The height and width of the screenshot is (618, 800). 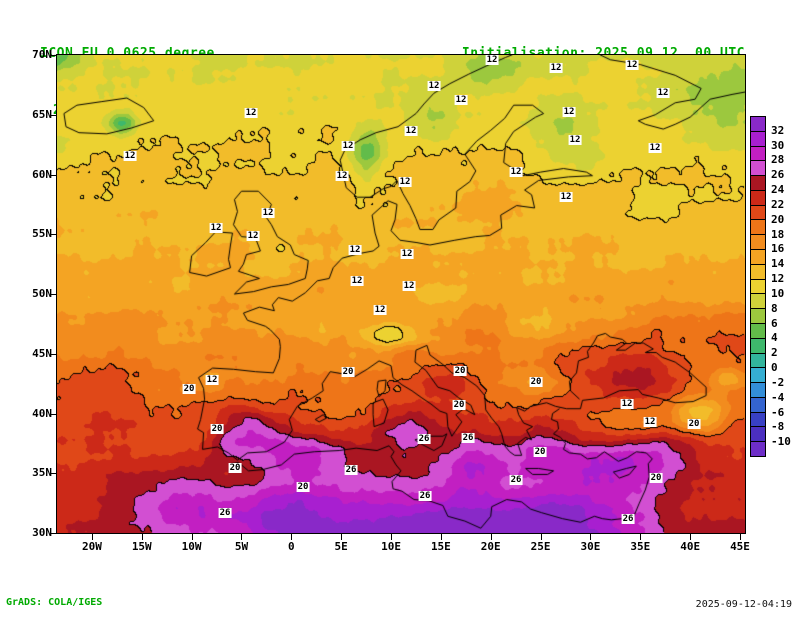 What do you see at coordinates (42, 234) in the screenshot?
I see `lat-tick-label: 55N` at bounding box center [42, 234].